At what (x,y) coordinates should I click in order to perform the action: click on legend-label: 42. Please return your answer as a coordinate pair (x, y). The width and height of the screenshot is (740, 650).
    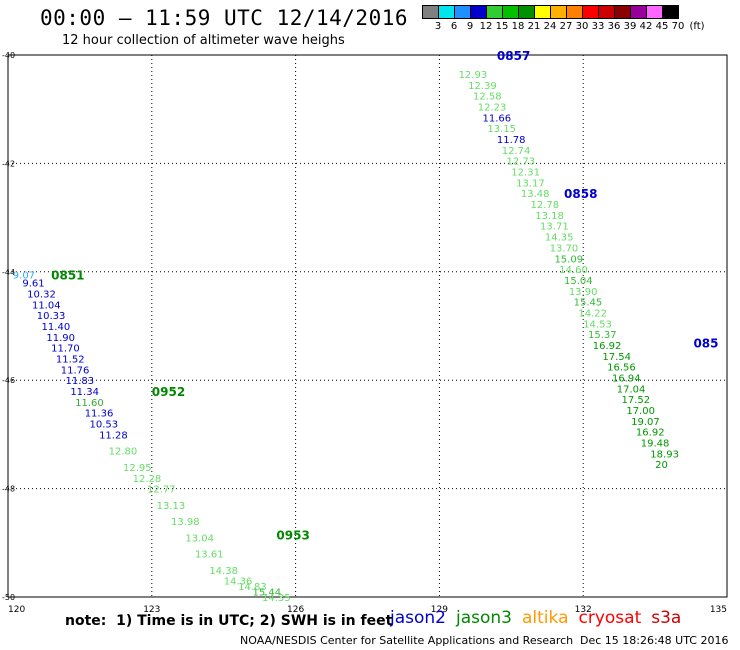
    Looking at the image, I should click on (646, 26).